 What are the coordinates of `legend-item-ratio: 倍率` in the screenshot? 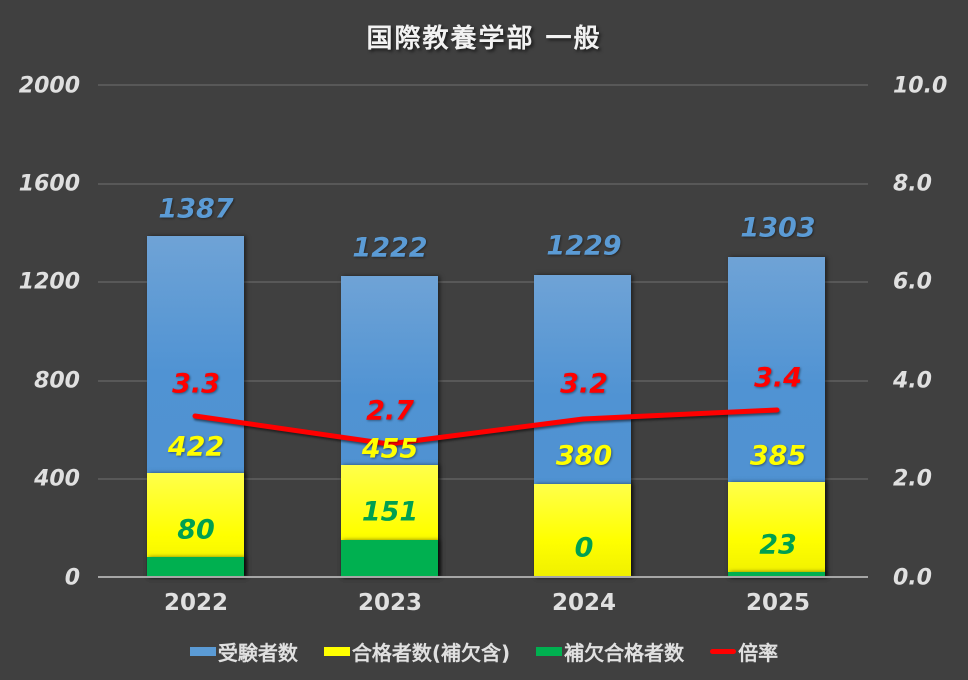 It's located at (744, 651).